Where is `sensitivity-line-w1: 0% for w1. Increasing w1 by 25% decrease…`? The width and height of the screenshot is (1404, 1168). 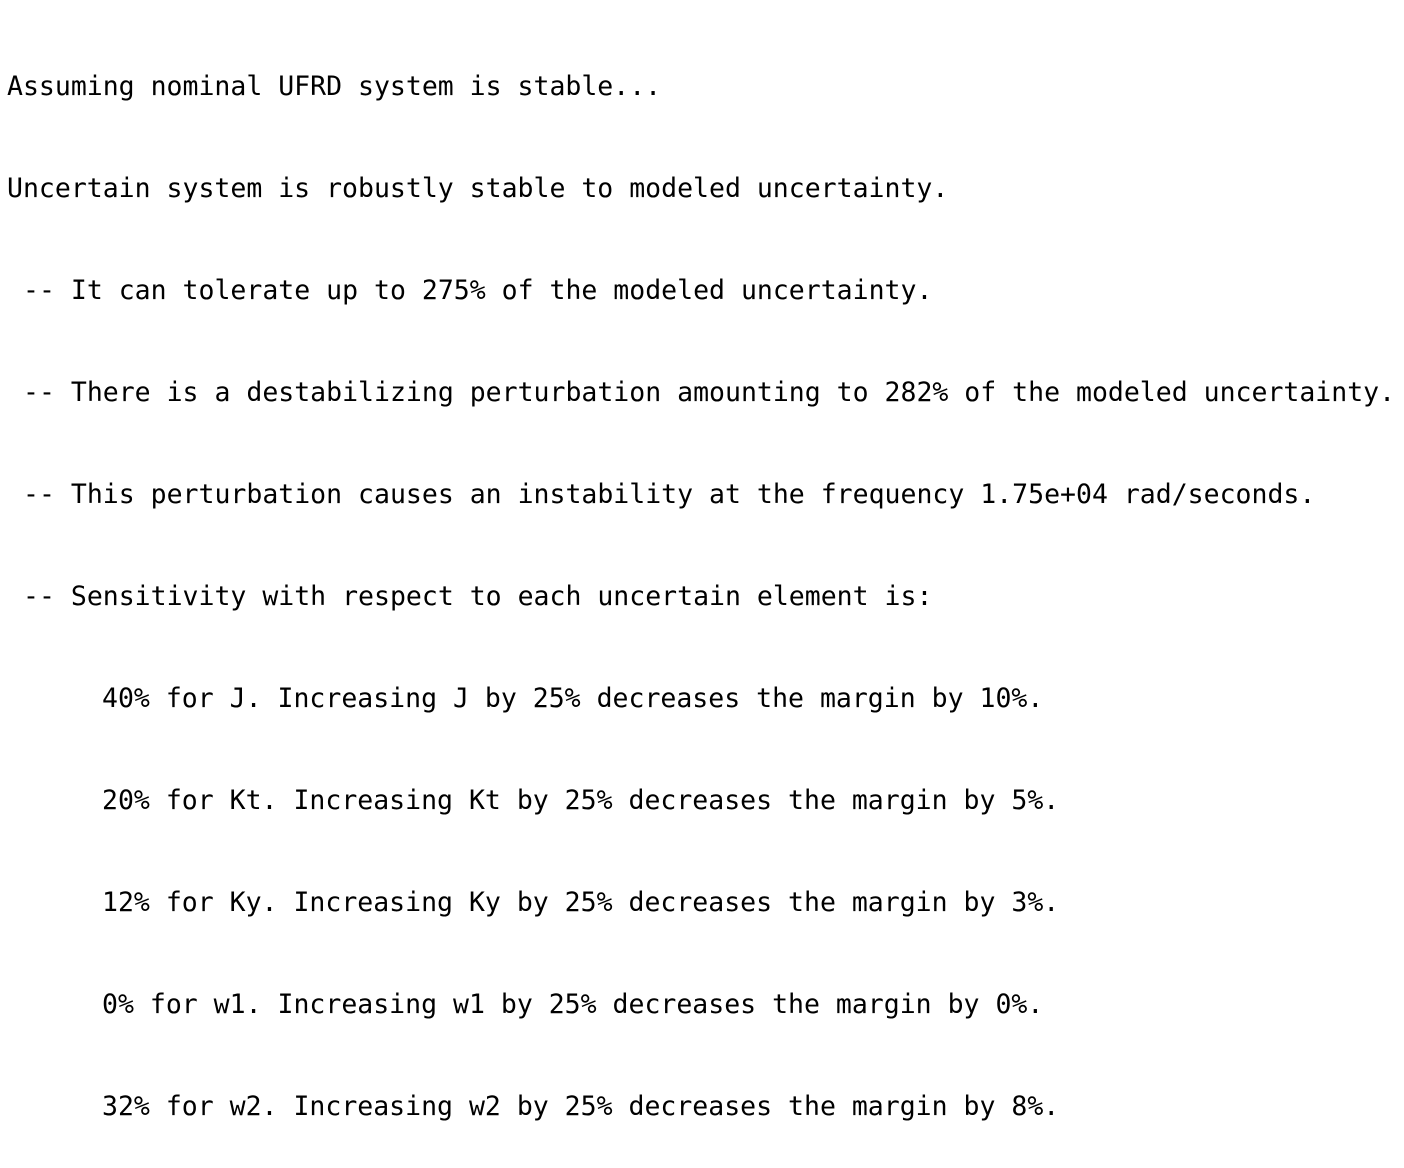
sensitivity-line-w1: 0% for w1. Increasing w1 by 25% decrease… is located at coordinates (573, 1004).